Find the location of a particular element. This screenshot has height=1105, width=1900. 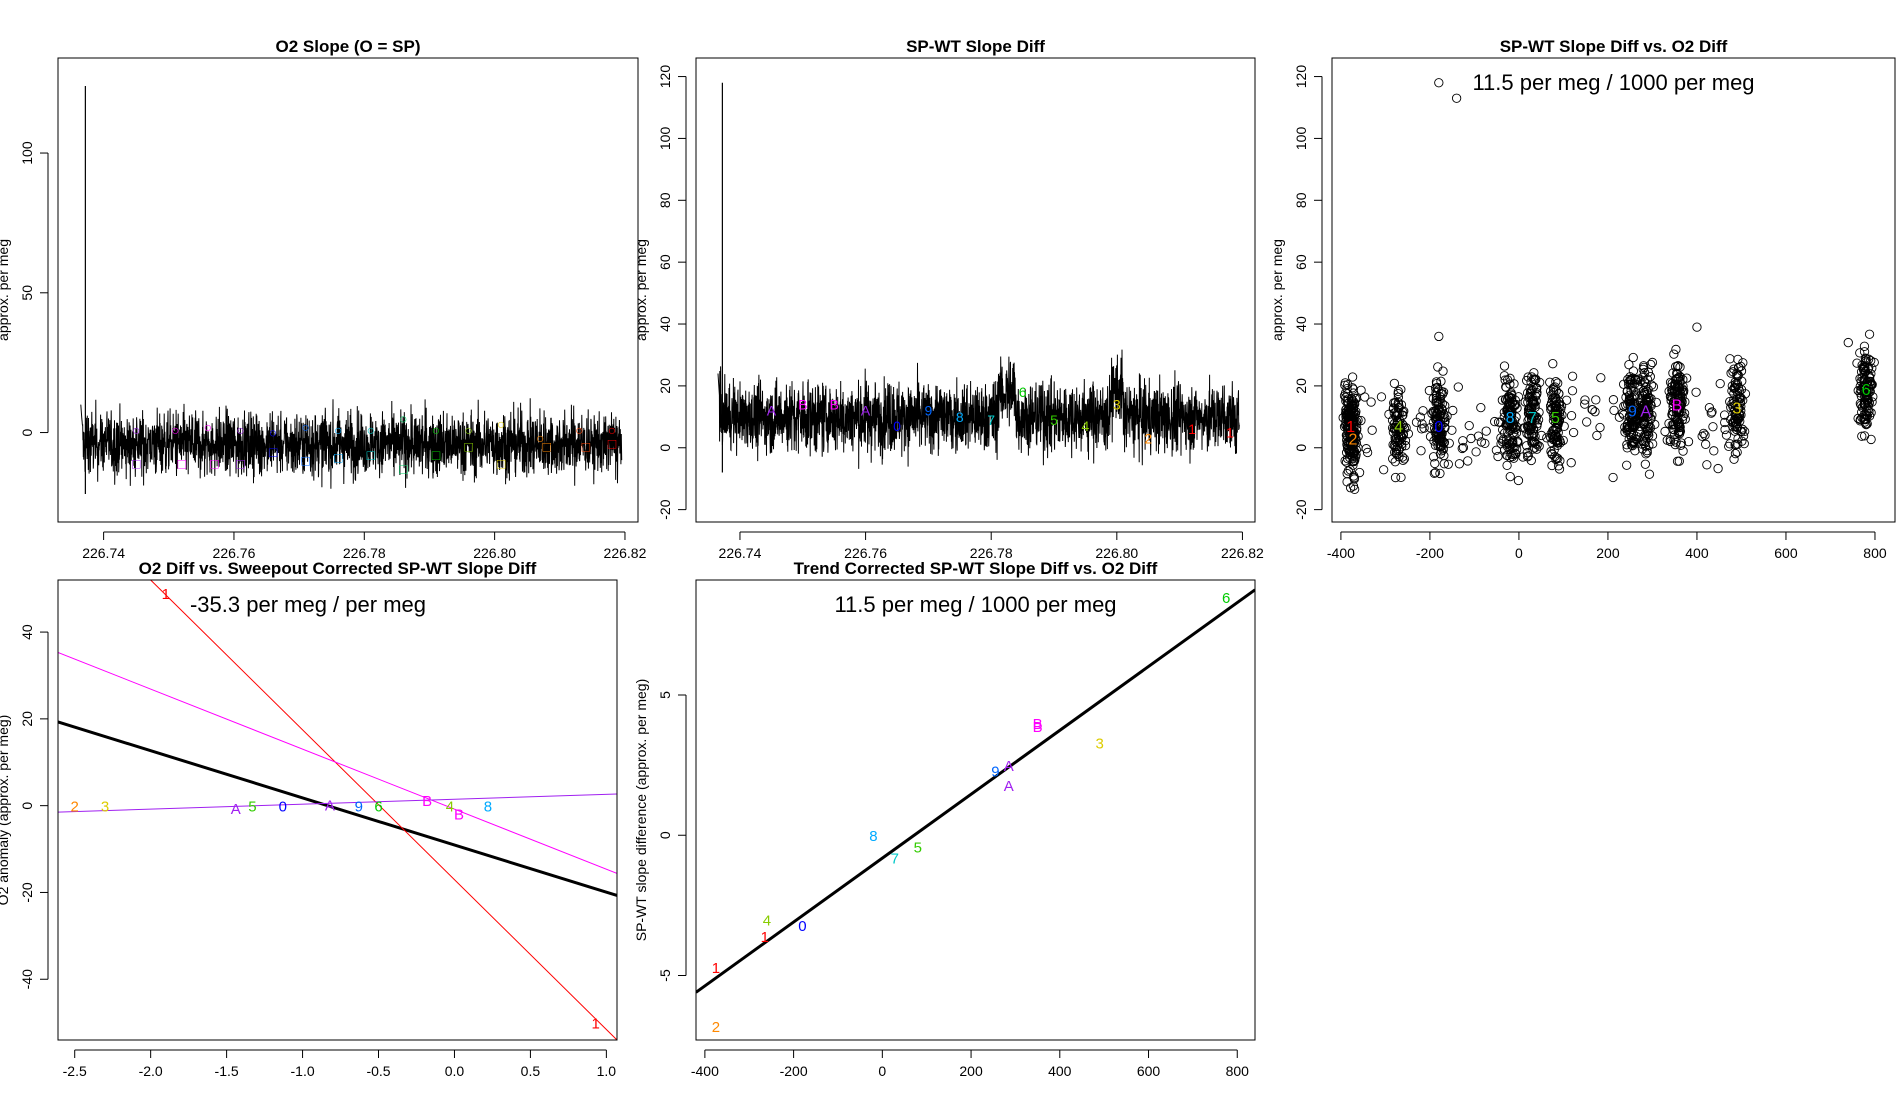

y-tick-label: -40 is located at coordinates (27, 979).